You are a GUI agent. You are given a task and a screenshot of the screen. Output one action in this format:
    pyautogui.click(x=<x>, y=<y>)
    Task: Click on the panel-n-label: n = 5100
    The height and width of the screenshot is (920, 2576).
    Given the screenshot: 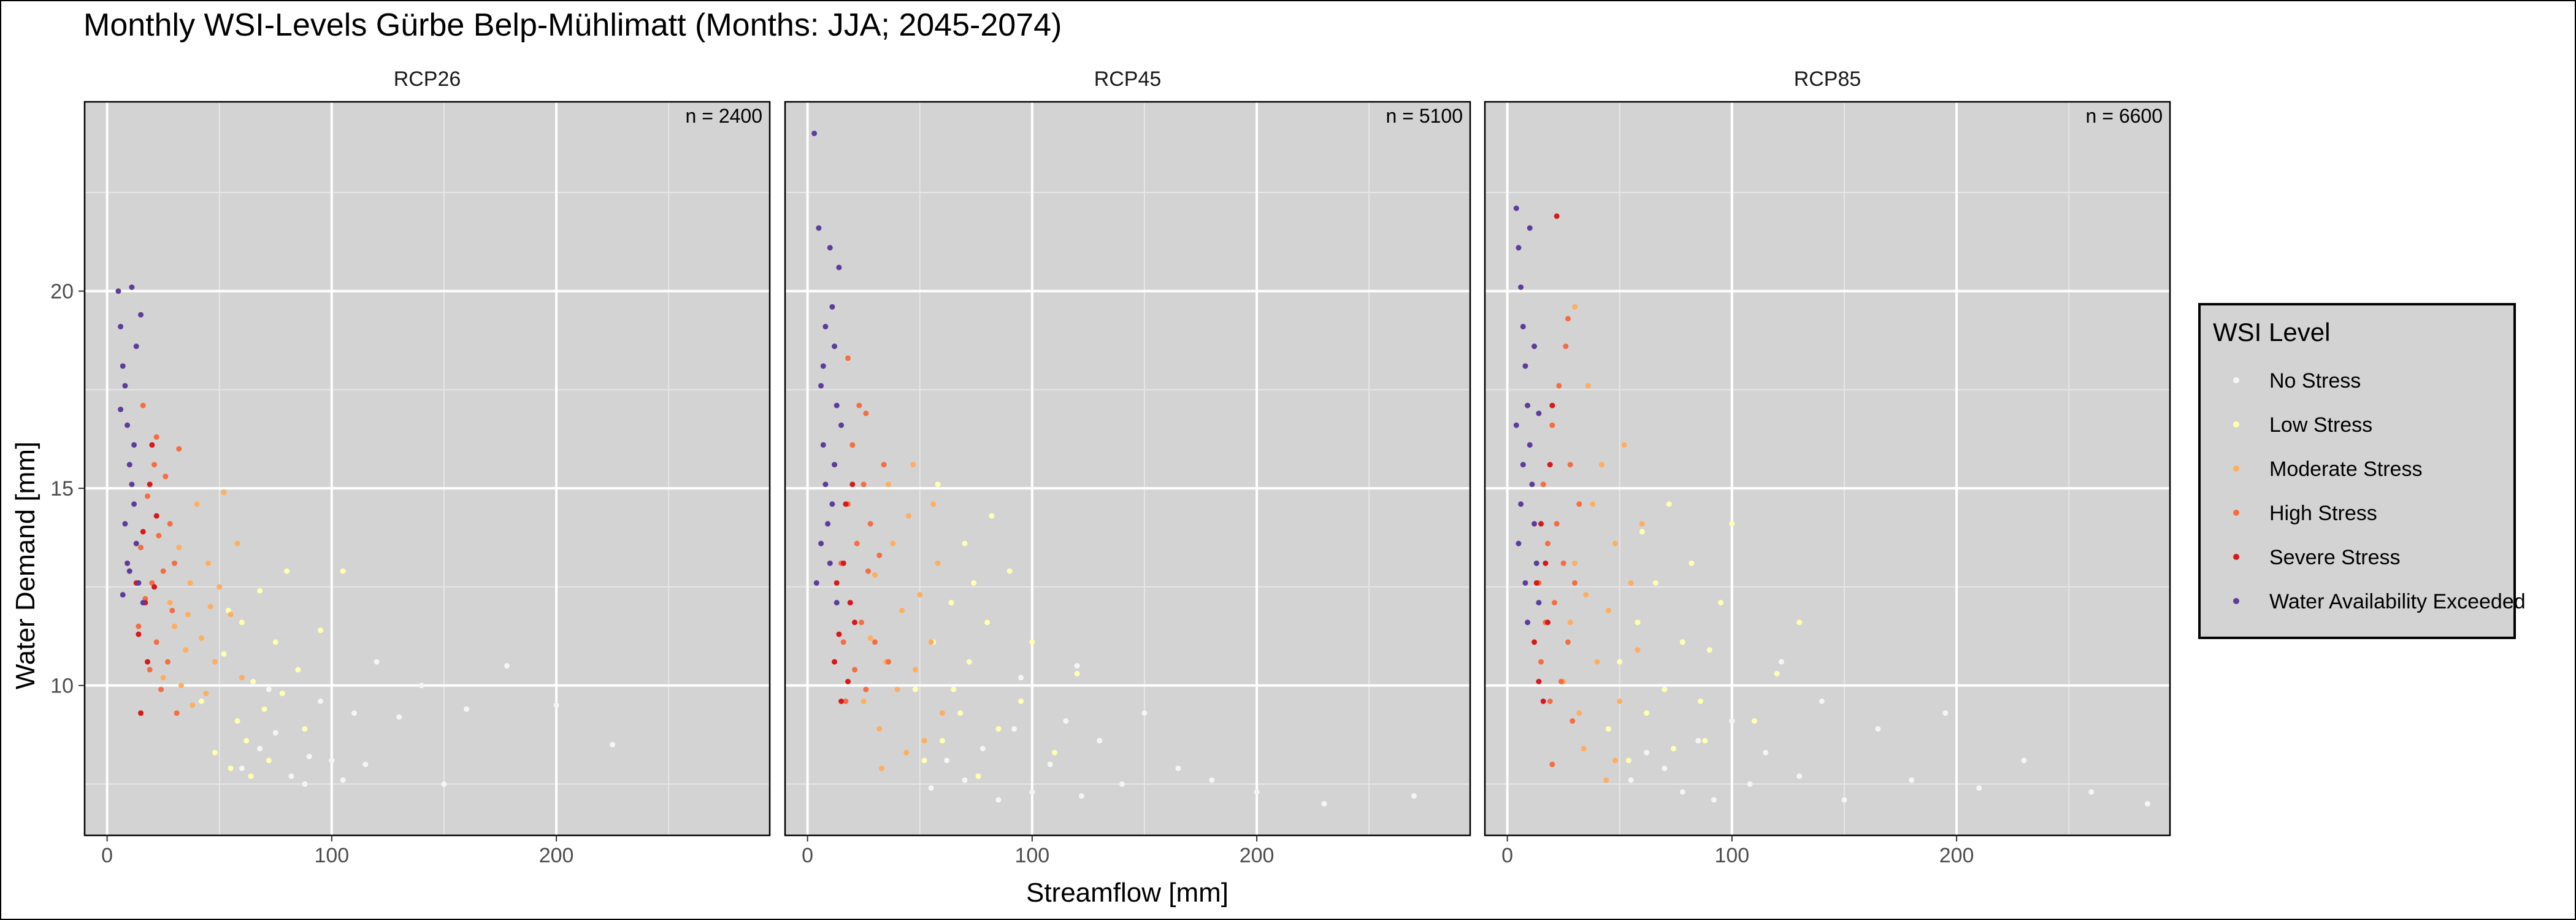 What is the action you would take?
    pyautogui.click(x=1424, y=116)
    